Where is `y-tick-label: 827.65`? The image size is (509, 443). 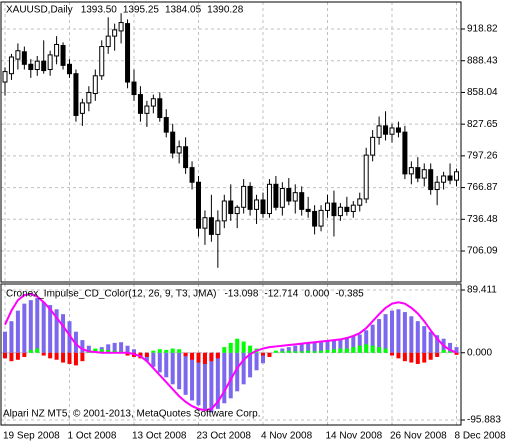 y-tick-label: 827.65 is located at coordinates (482, 124).